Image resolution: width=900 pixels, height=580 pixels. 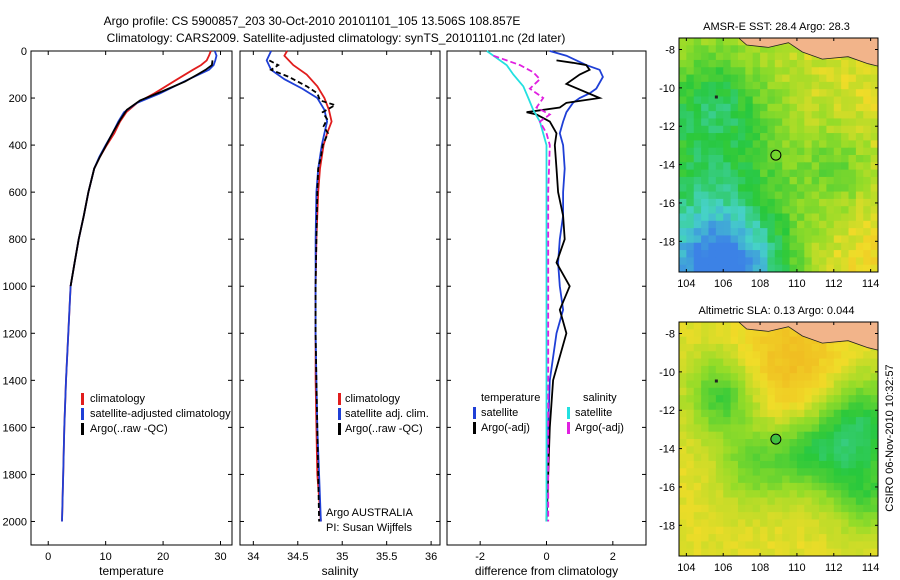 What do you see at coordinates (15, 522) in the screenshot?
I see `y-tick-label: 2000` at bounding box center [15, 522].